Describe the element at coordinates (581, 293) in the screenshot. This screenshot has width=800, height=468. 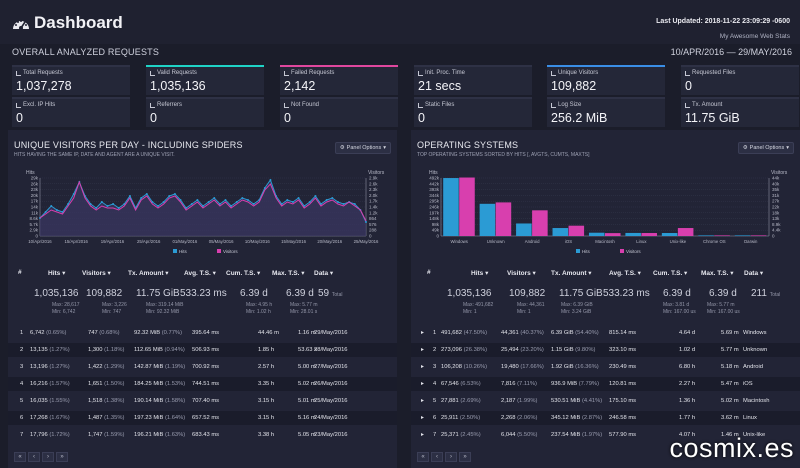
I see `total-value: 11.75 GiB` at that location.